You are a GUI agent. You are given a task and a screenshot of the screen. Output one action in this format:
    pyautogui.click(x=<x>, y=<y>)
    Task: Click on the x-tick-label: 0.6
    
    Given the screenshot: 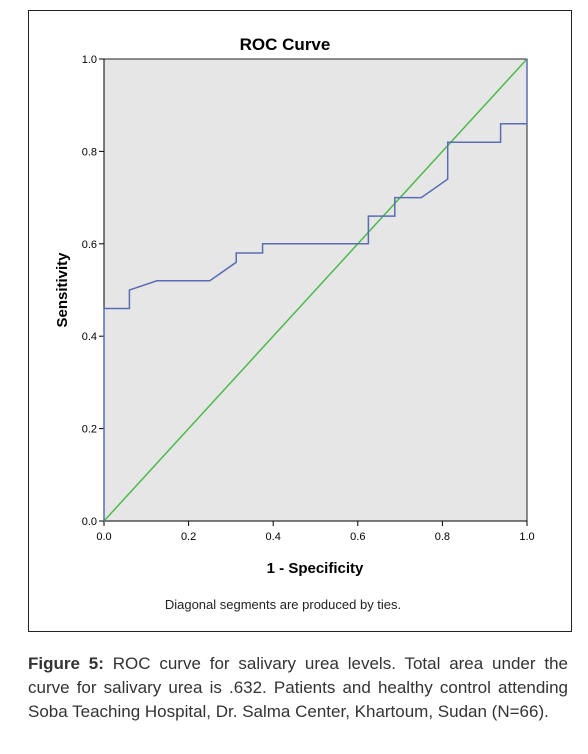 What is the action you would take?
    pyautogui.click(x=357, y=537)
    